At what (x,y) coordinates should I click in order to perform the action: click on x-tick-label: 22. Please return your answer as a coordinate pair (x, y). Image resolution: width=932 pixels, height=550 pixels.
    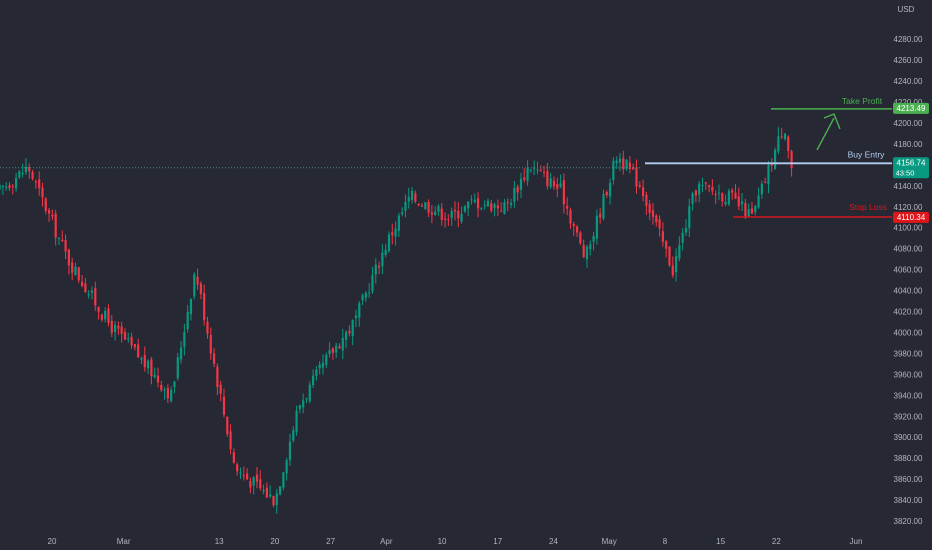
    Looking at the image, I should click on (776, 541).